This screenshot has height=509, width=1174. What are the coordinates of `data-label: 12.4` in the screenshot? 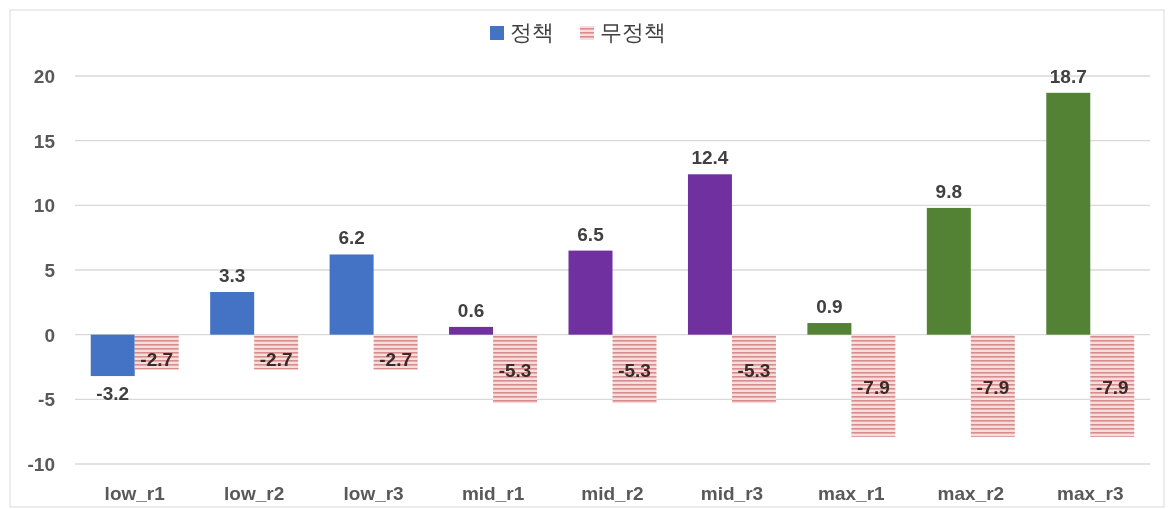 It's located at (710, 158).